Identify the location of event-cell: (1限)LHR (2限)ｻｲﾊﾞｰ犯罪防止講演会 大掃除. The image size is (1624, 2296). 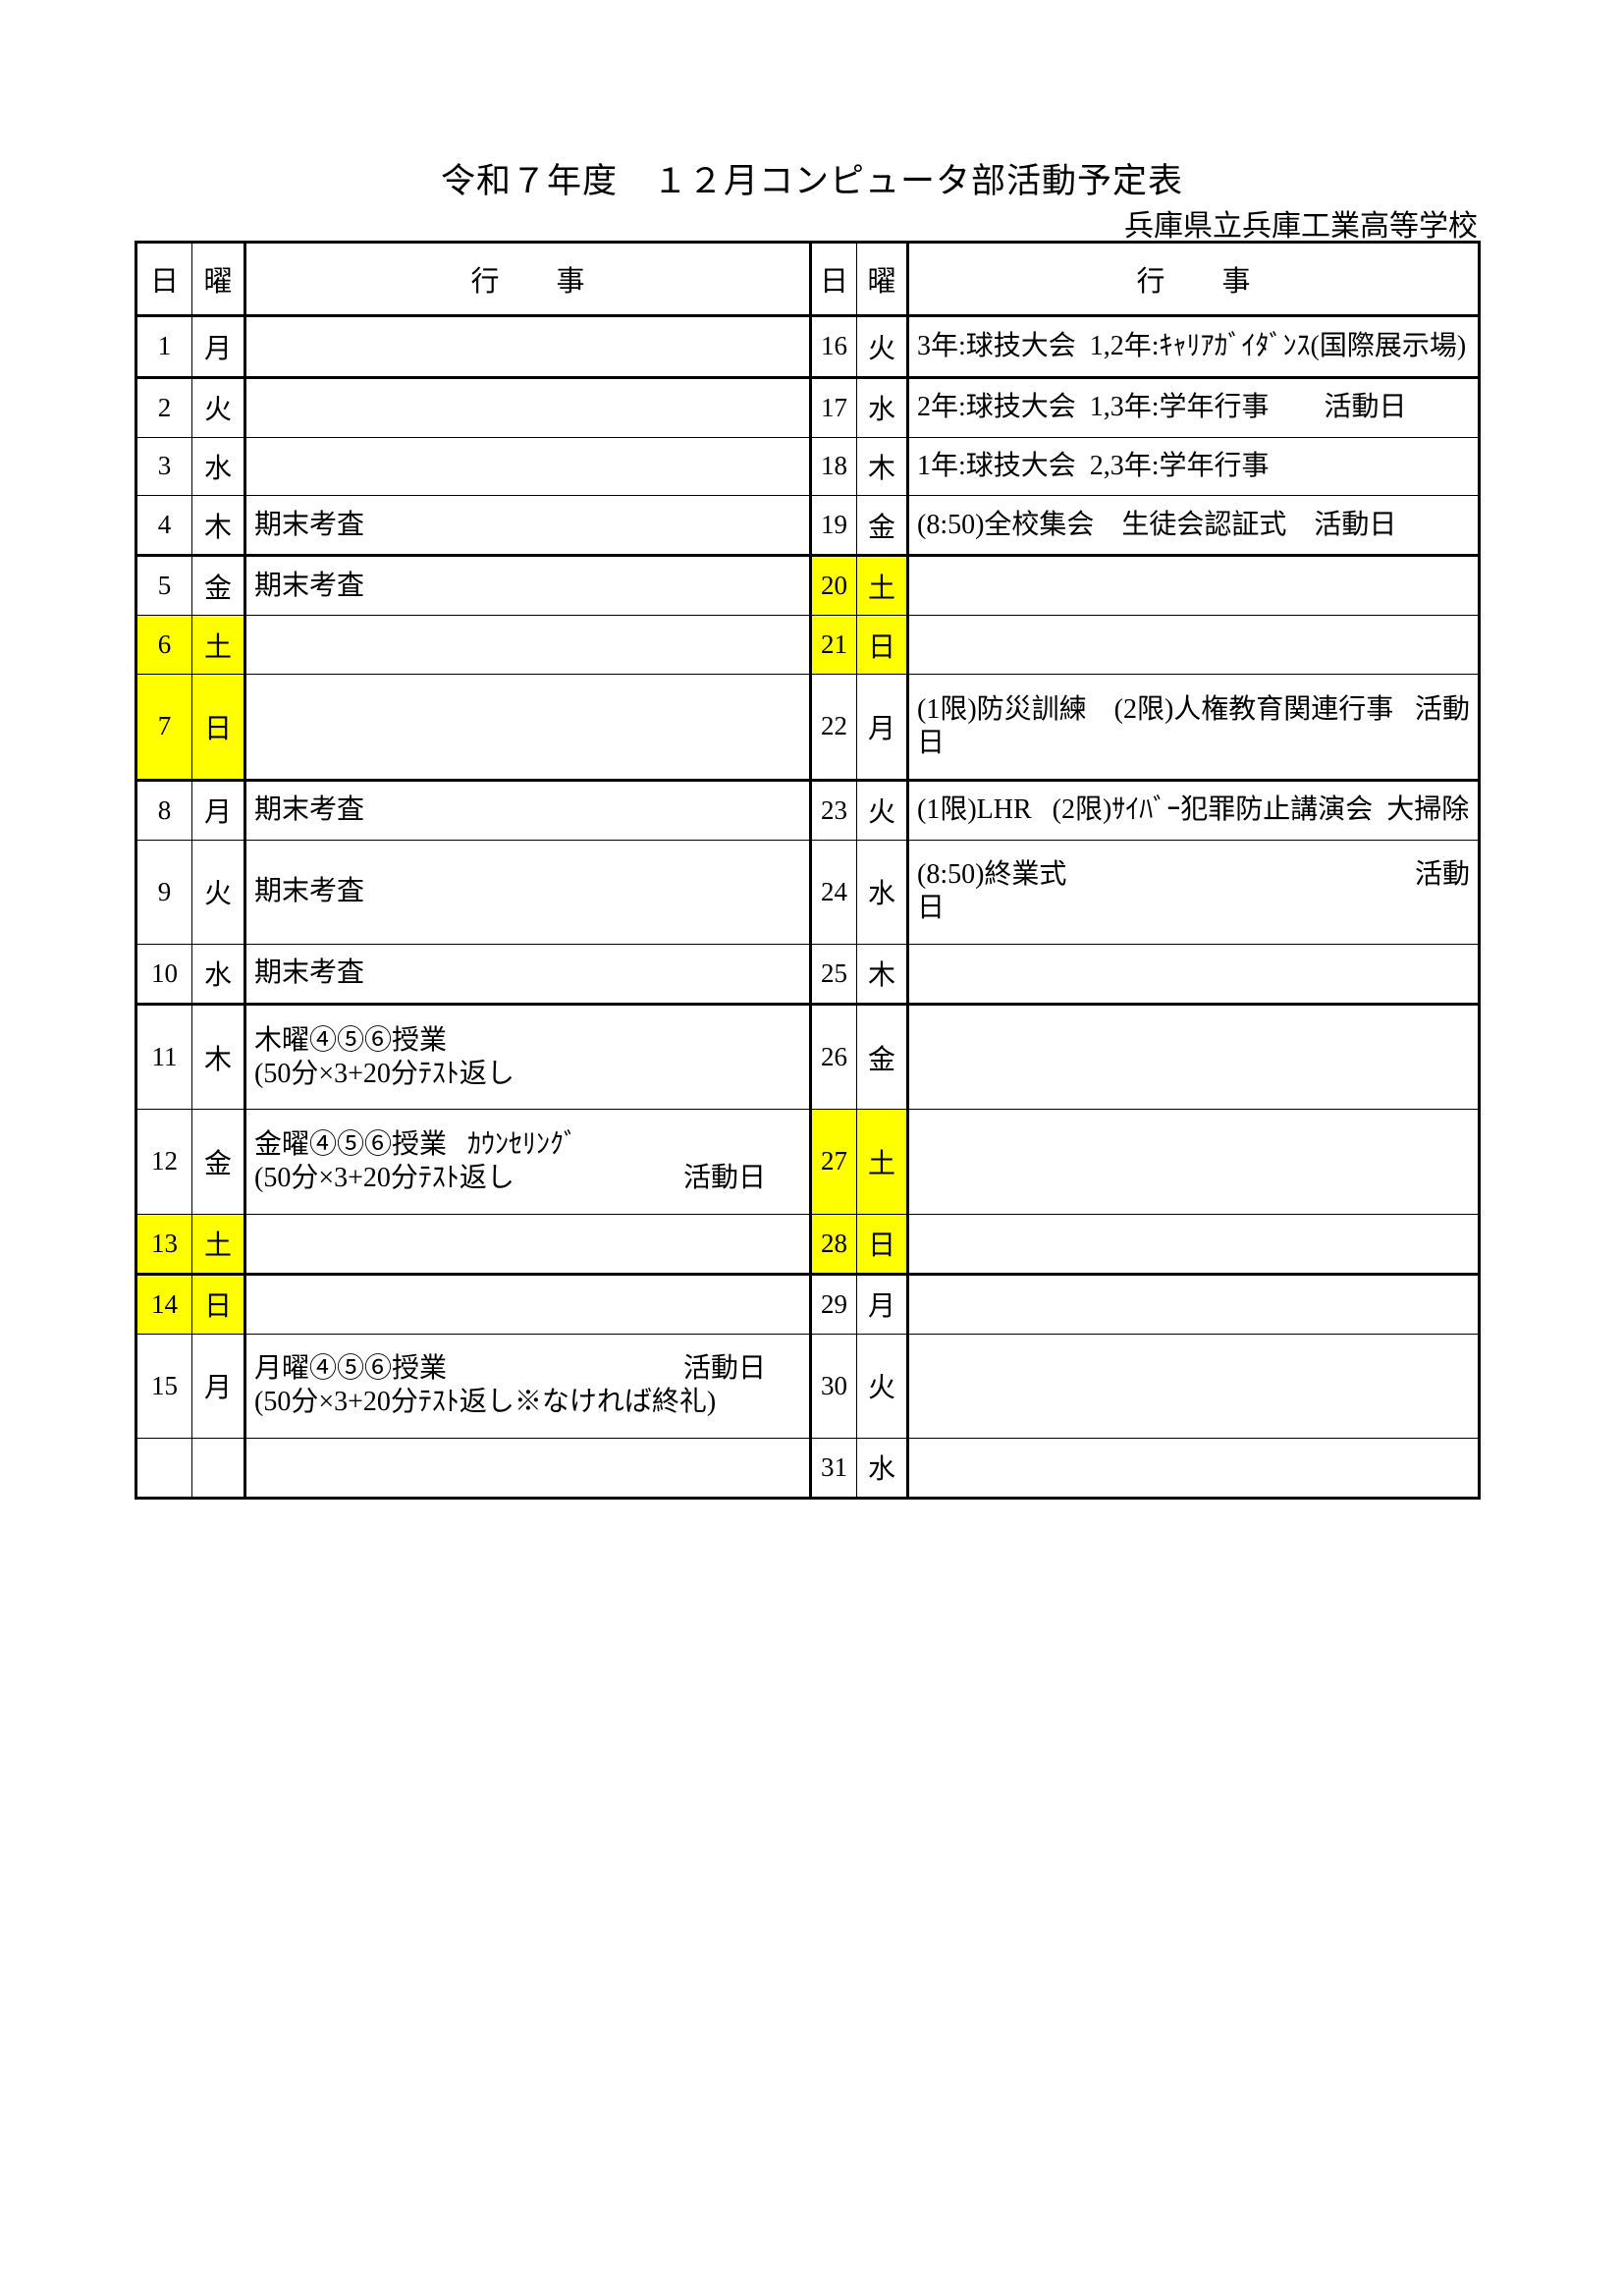
(1193, 810).